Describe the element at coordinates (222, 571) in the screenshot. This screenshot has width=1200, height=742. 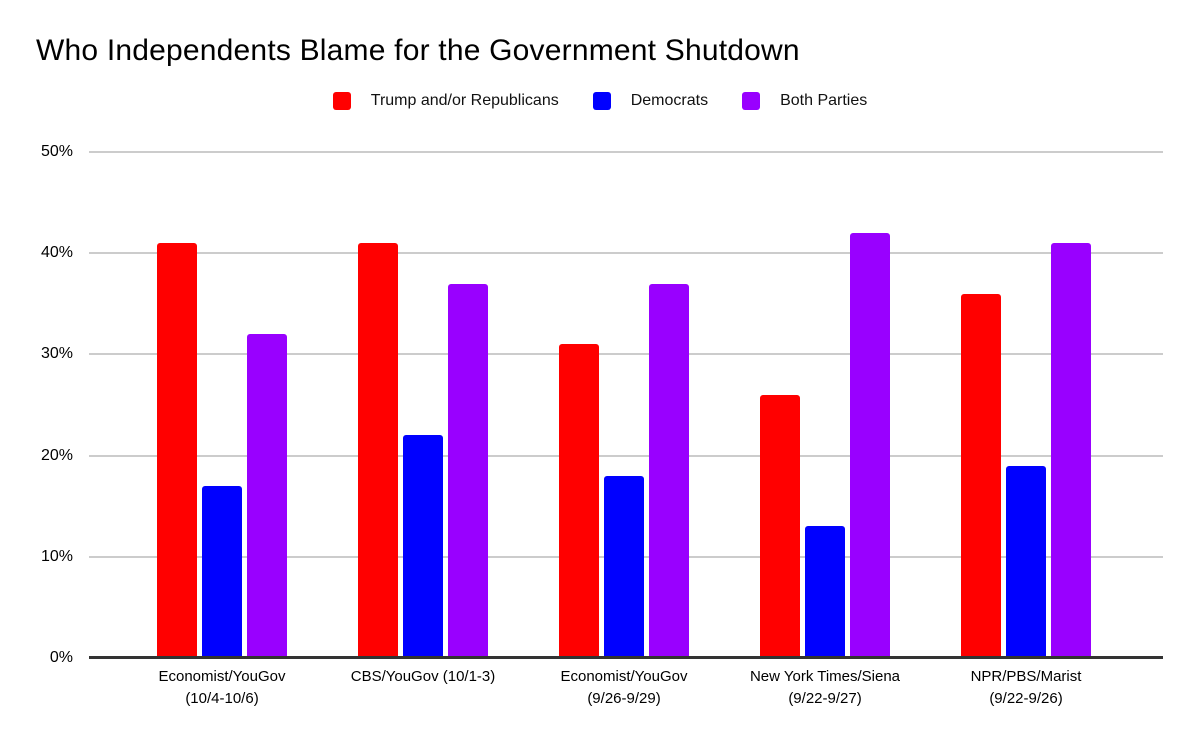
I see `bar-democrats-group1` at that location.